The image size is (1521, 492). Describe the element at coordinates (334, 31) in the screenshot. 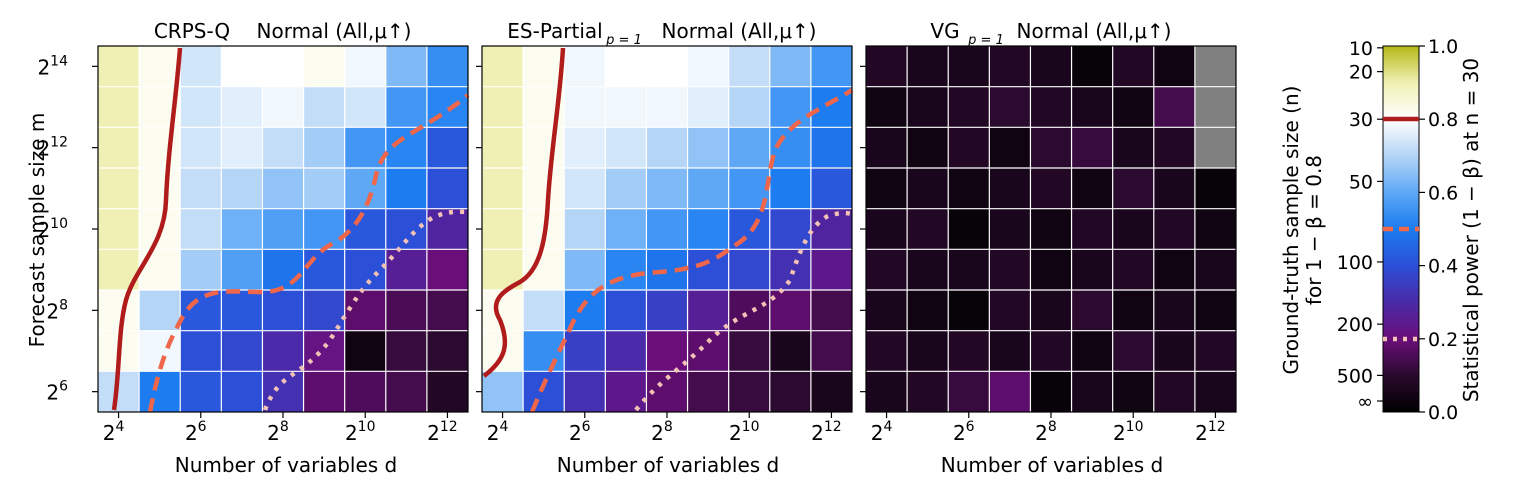

I see `panel-title-rest: Normal (All,μ↑)` at that location.